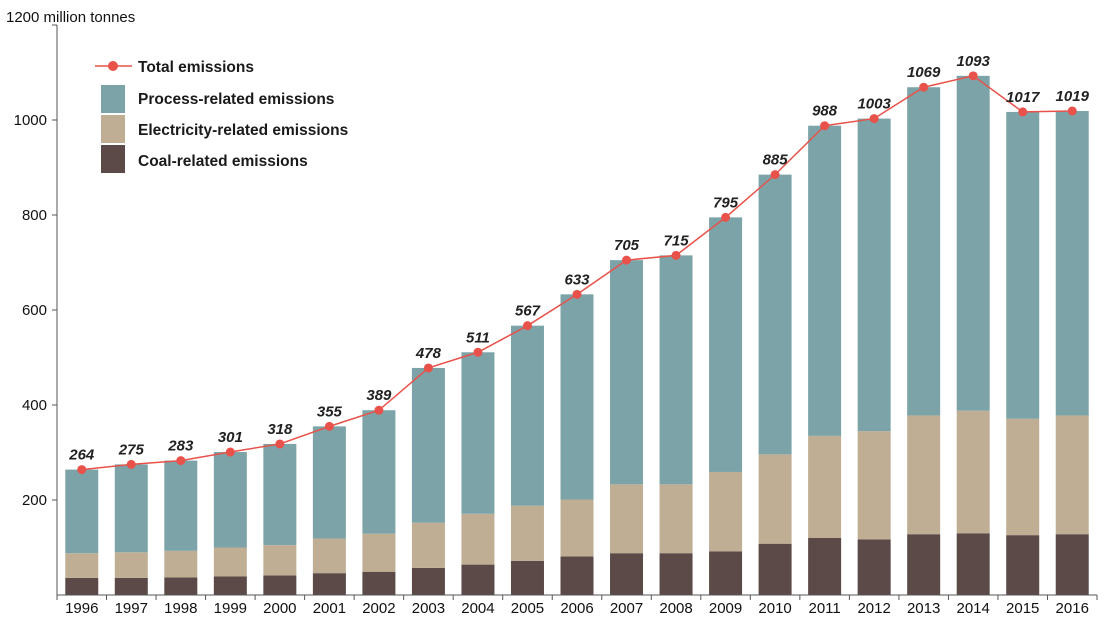 Image resolution: width=1105 pixels, height=619 pixels. Describe the element at coordinates (196, 67) in the screenshot. I see `legend-total-label: Total emissions` at that location.